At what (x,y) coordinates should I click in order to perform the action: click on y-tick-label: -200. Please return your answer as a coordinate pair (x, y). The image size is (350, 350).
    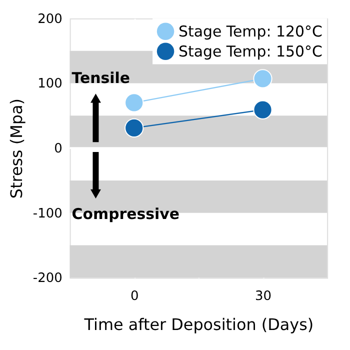
    Looking at the image, I should click on (47, 278).